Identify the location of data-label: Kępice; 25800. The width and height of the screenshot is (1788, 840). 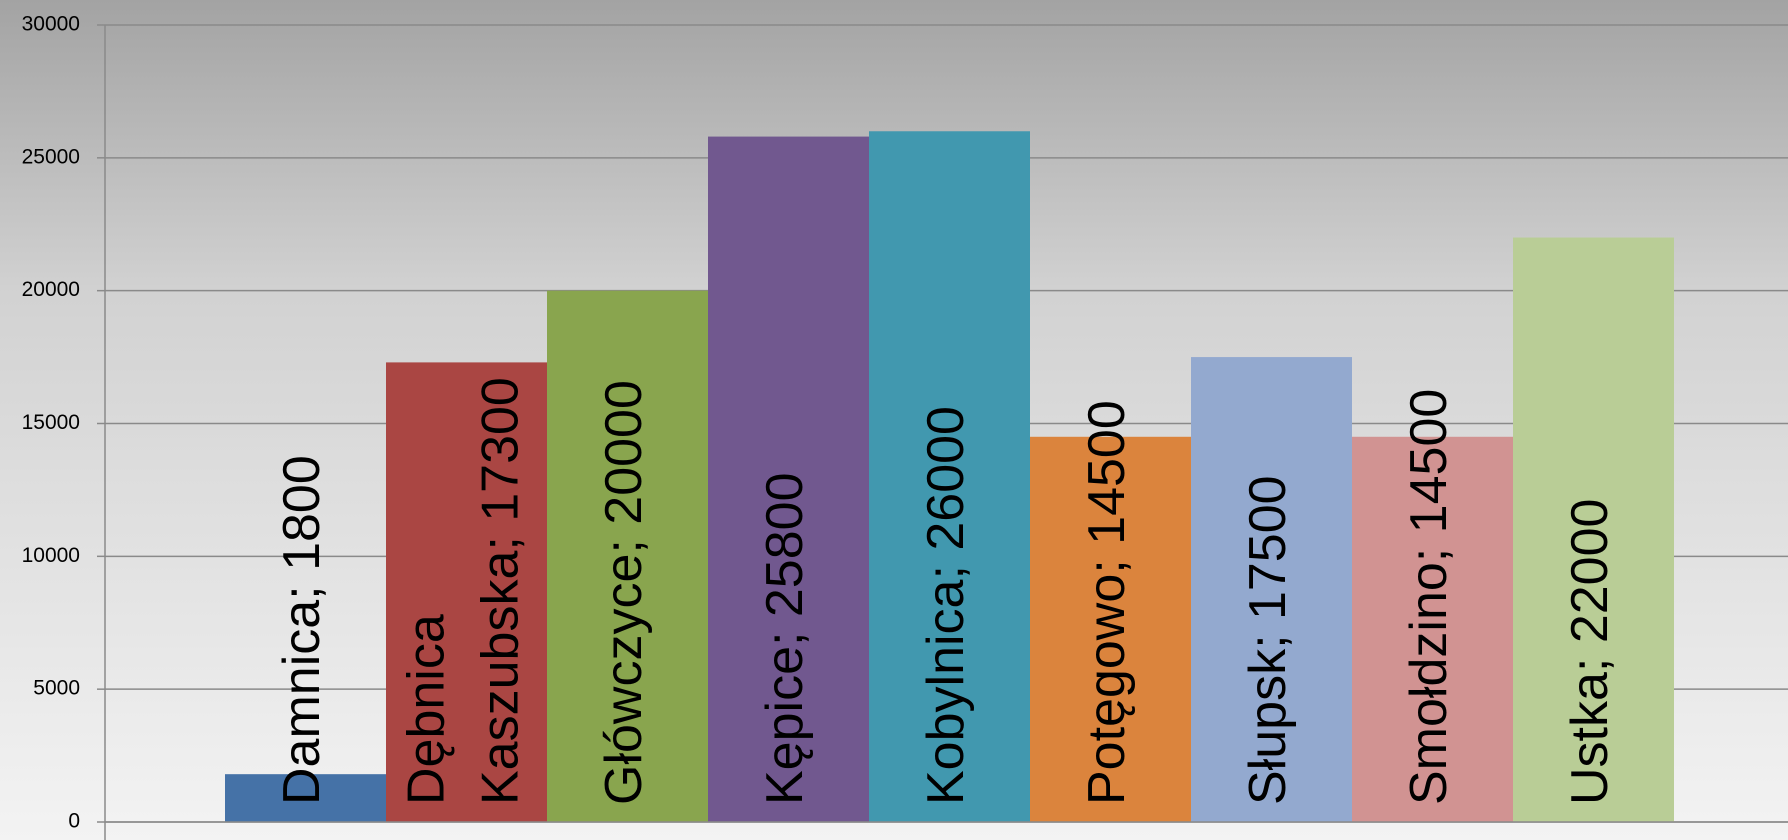
(785, 639).